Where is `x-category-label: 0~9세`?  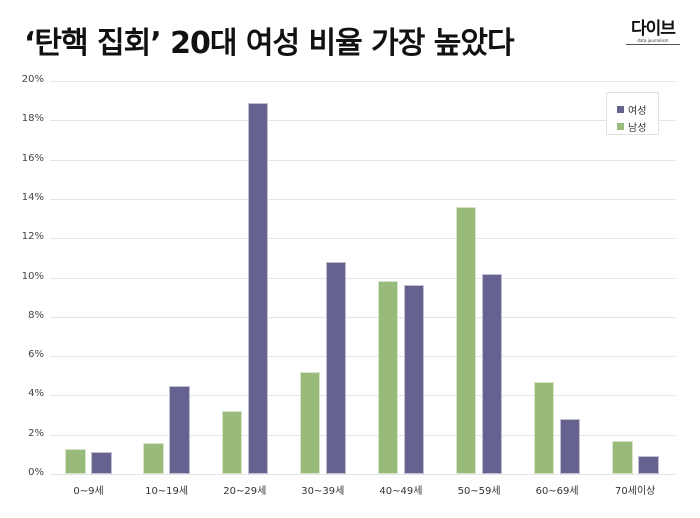
x-category-label: 0~9세 is located at coordinates (88, 491).